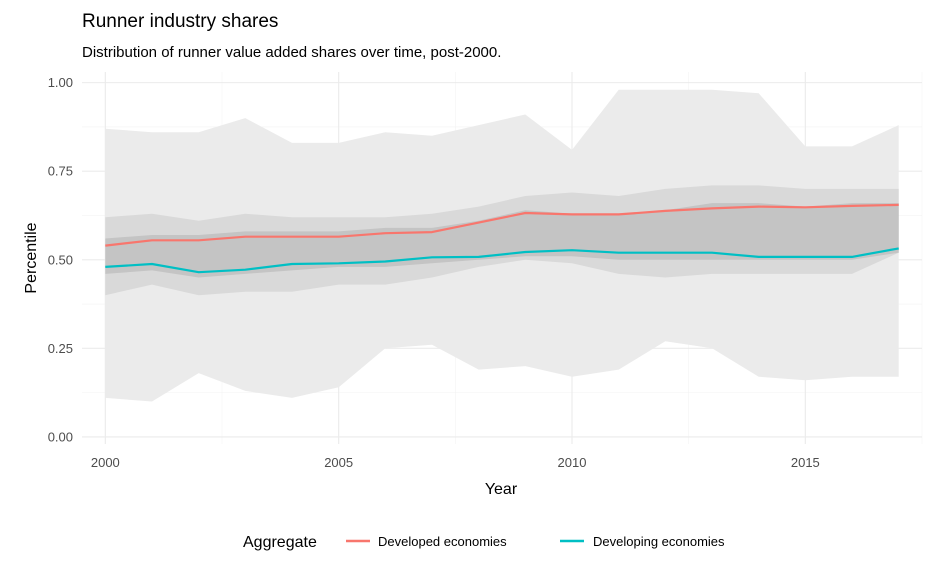  Describe the element at coordinates (180, 21) in the screenshot. I see `chart-title: Runner industry shares` at that location.